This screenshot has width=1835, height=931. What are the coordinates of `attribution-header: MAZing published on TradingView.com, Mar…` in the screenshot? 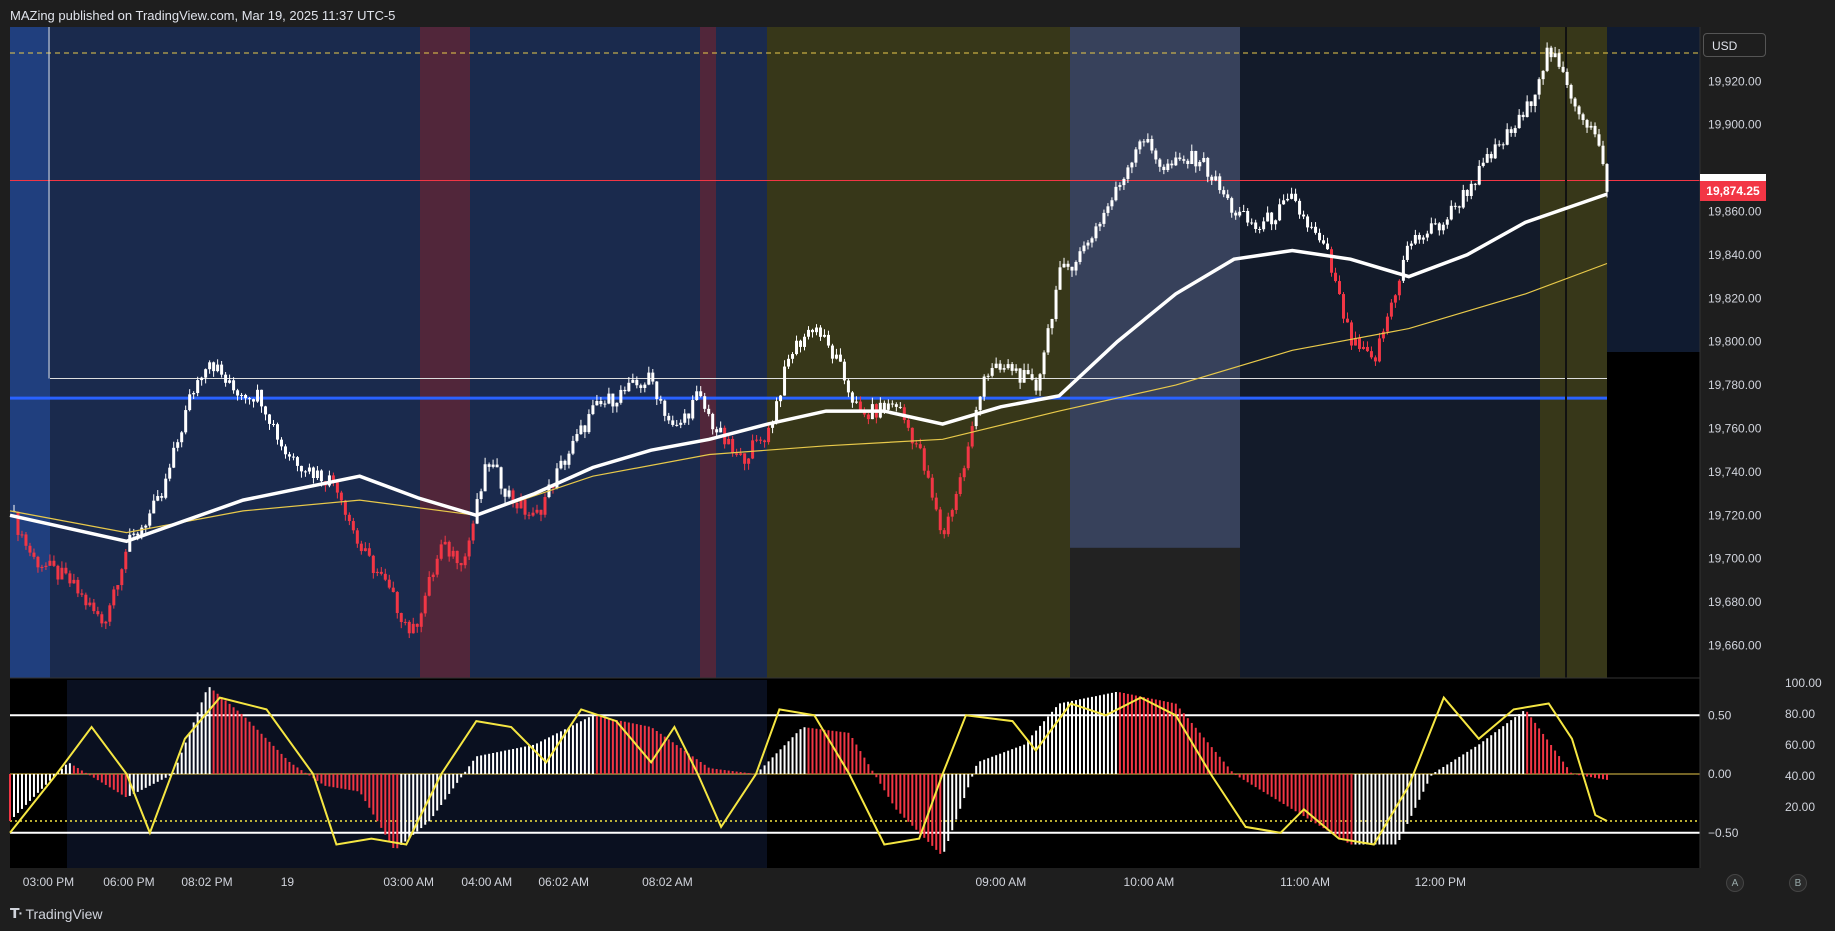 It's located at (203, 15).